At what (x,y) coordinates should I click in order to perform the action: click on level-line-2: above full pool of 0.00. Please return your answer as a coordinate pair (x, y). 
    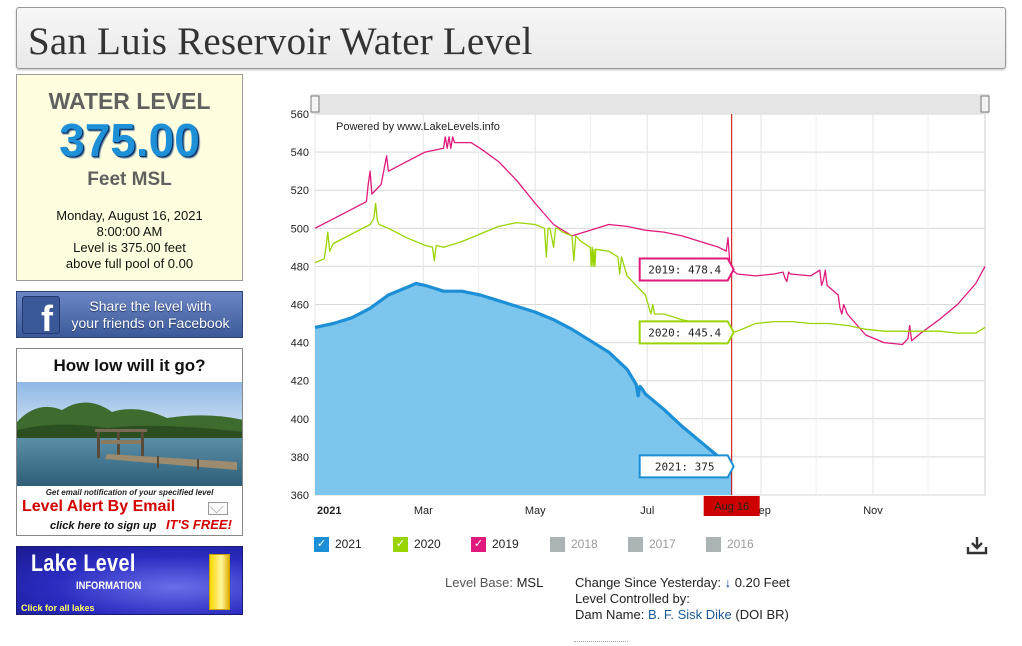
    Looking at the image, I should click on (129, 263).